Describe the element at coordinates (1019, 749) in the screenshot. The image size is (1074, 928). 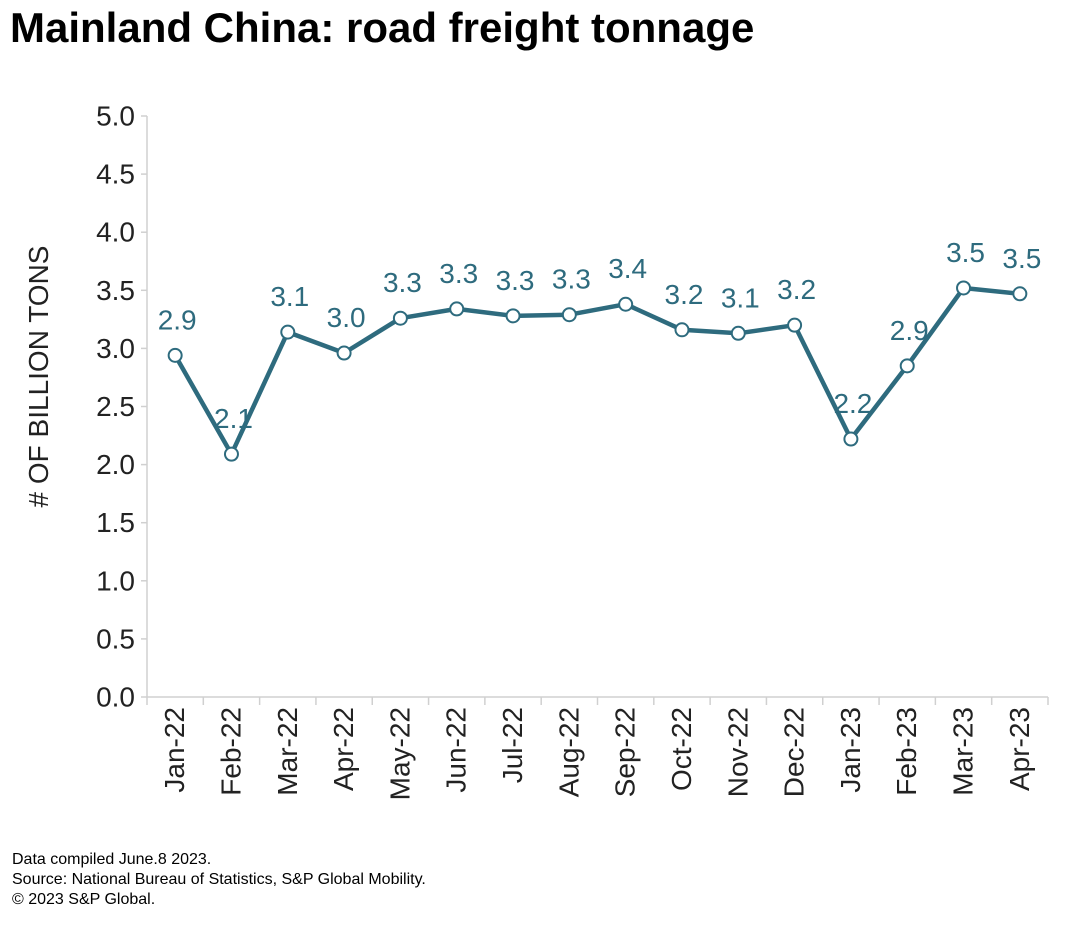
I see `x-tick-label: Apr-23` at that location.